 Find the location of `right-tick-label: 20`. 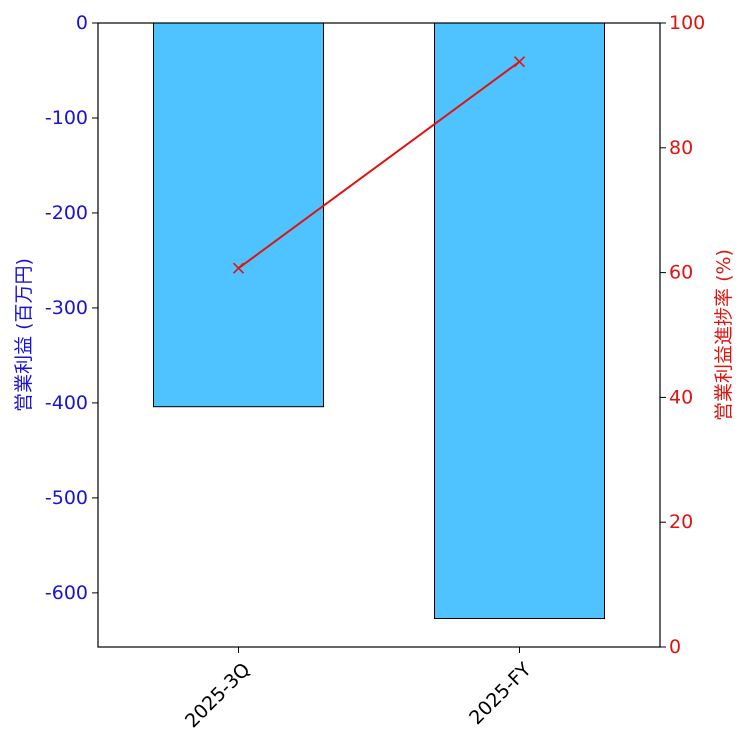

right-tick-label: 20 is located at coordinates (681, 522).